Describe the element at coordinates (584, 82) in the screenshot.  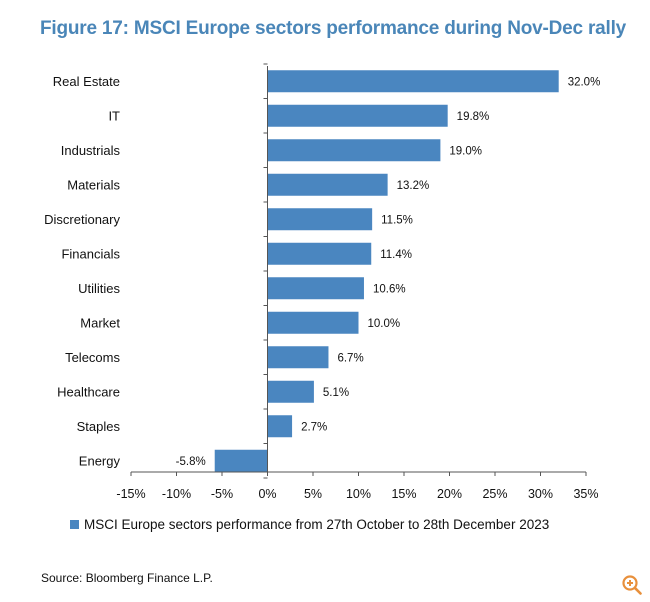
I see `data-label: 32.0%` at that location.